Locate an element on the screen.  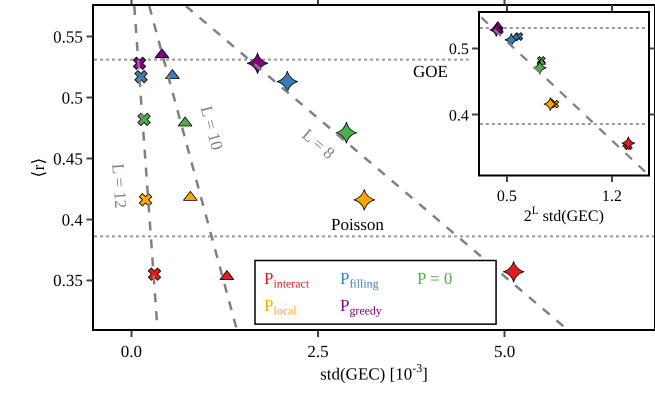
x-tick-label: 1.2 is located at coordinates (612, 197).